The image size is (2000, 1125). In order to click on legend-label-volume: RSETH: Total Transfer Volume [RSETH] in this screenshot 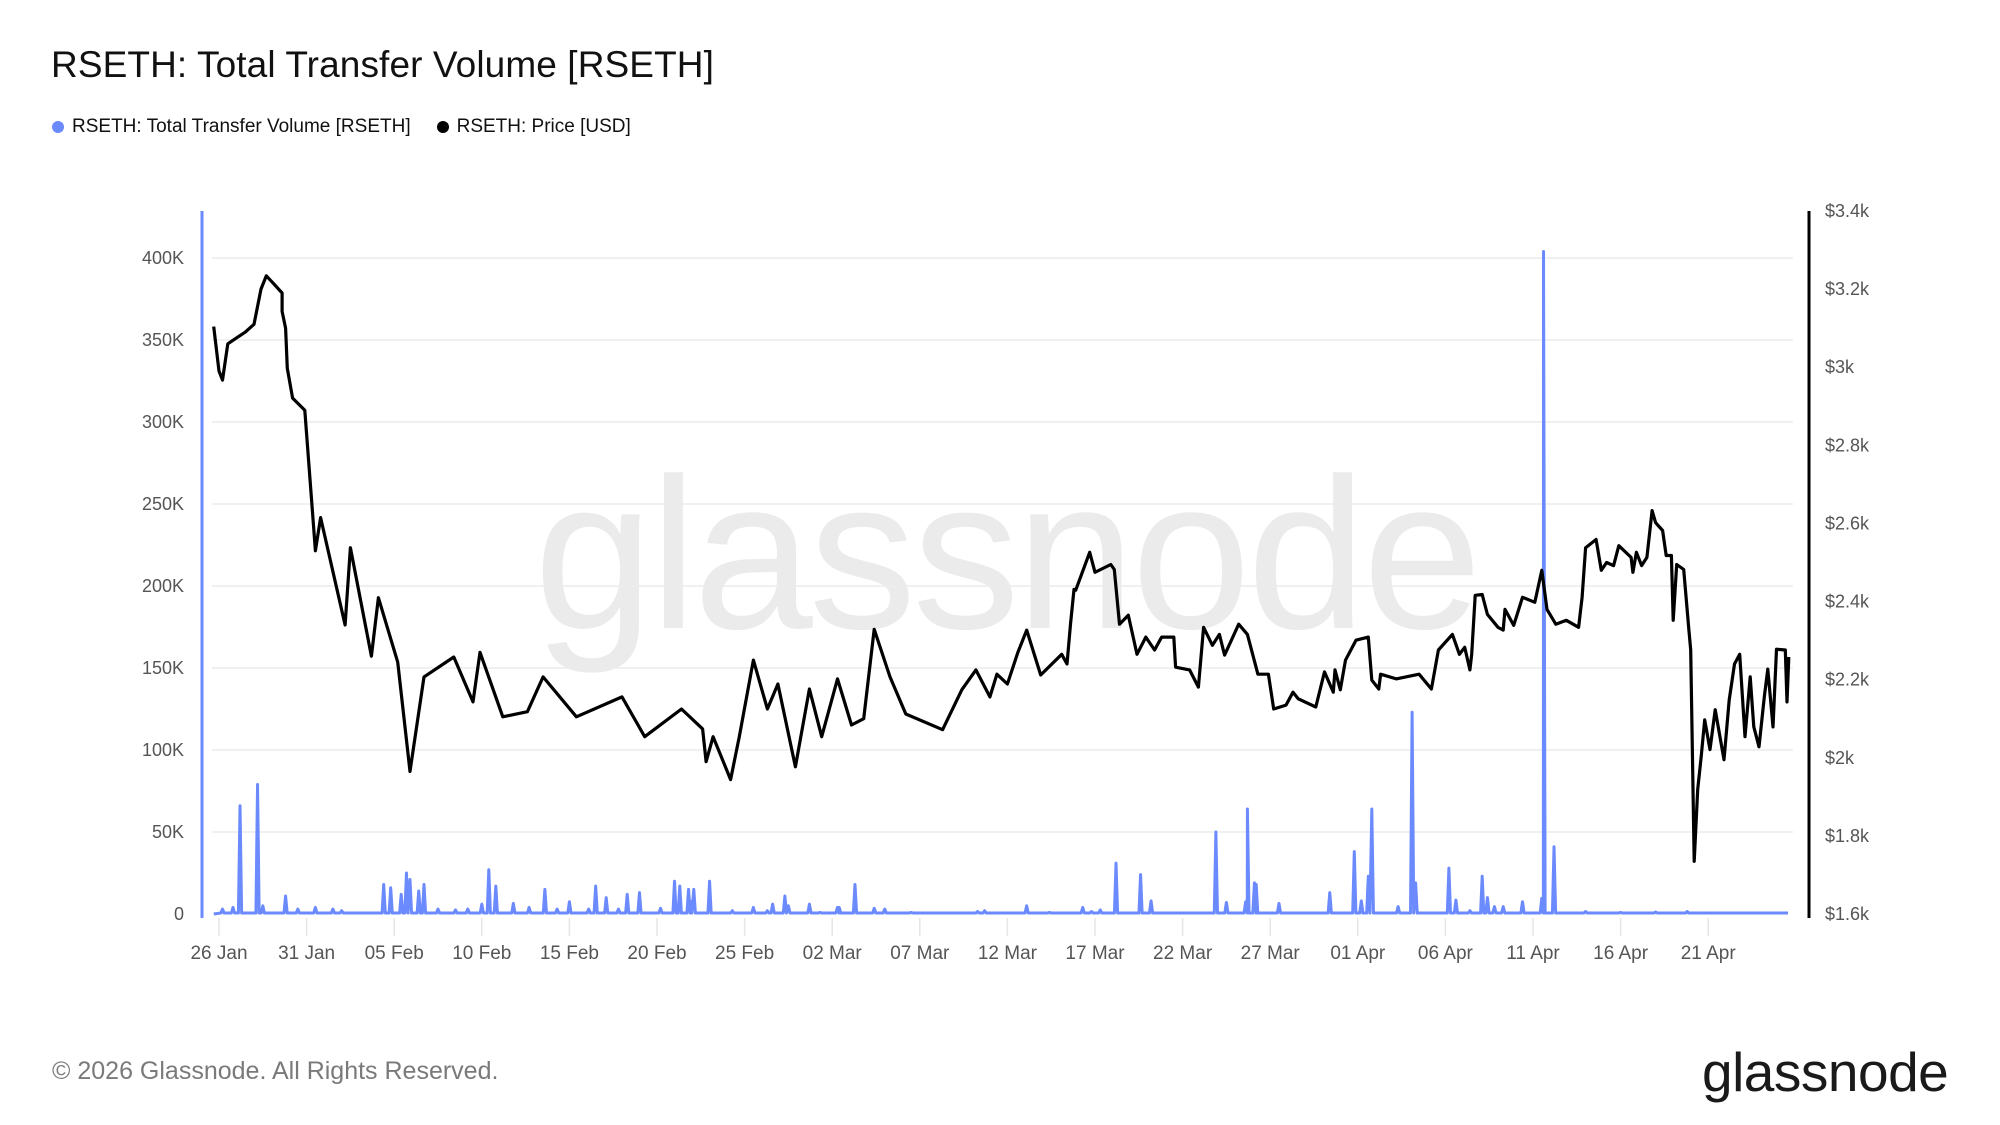, I will do `click(241, 126)`.